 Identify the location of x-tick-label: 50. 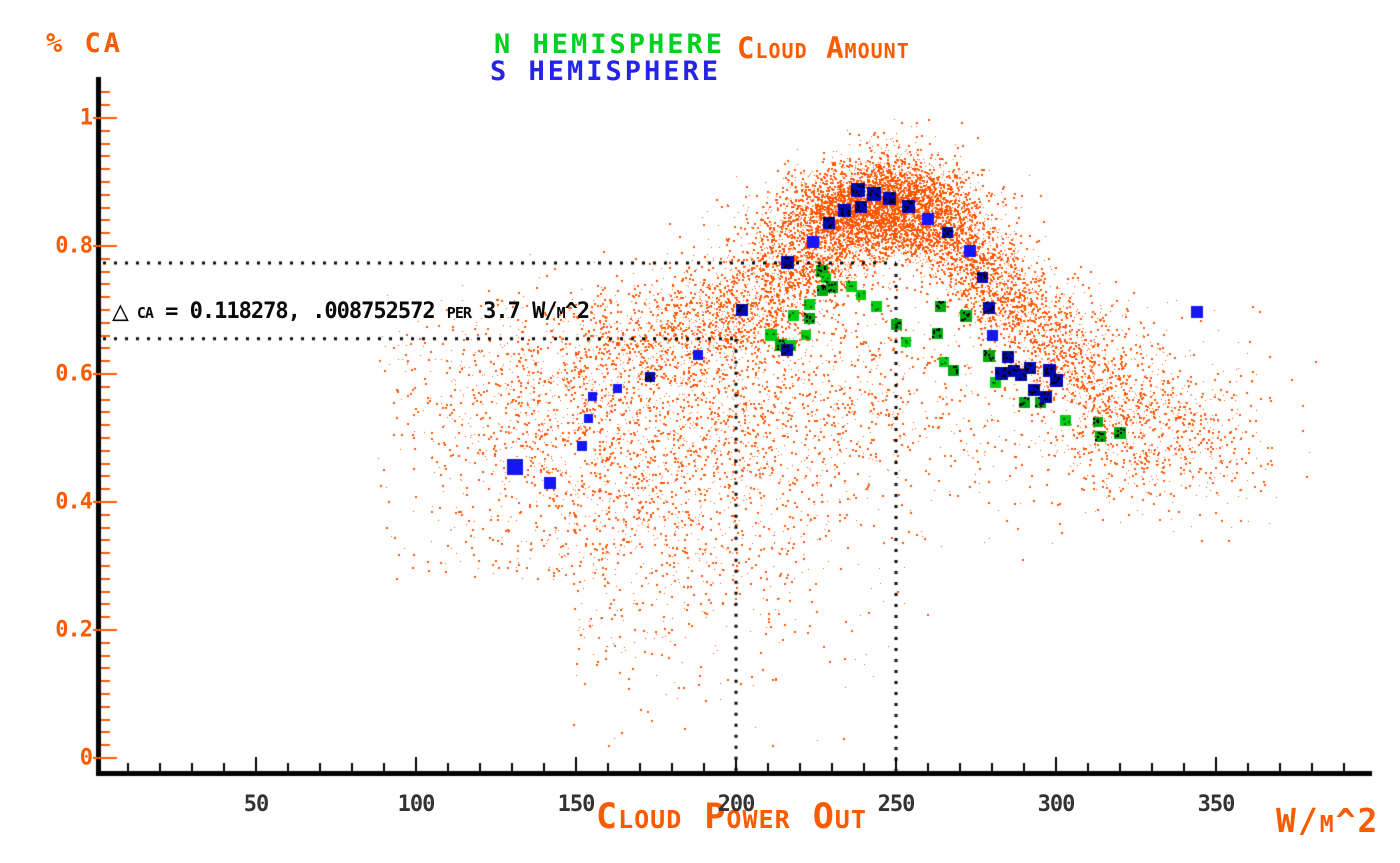
(256, 804).